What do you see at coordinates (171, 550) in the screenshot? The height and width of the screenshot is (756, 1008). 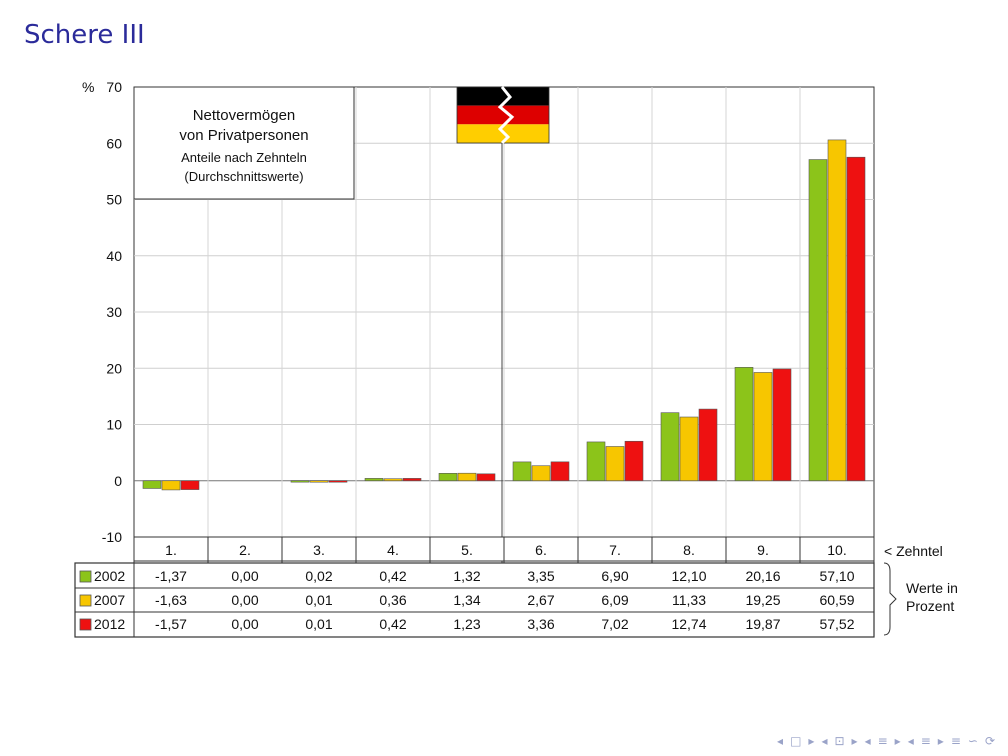 I see `category-label: 1.` at bounding box center [171, 550].